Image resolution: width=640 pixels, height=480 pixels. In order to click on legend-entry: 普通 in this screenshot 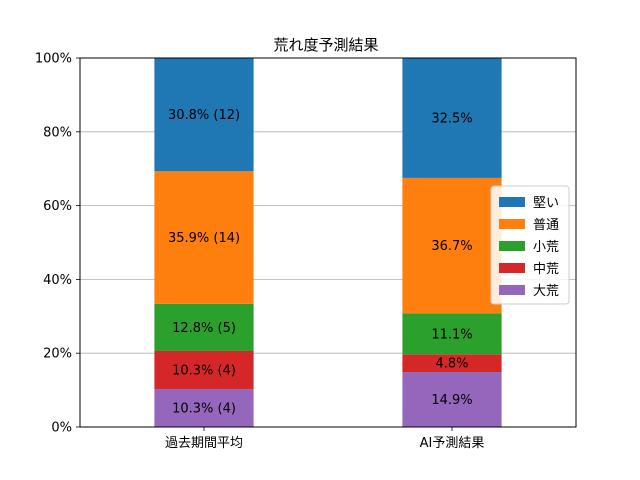, I will do `click(546, 225)`.